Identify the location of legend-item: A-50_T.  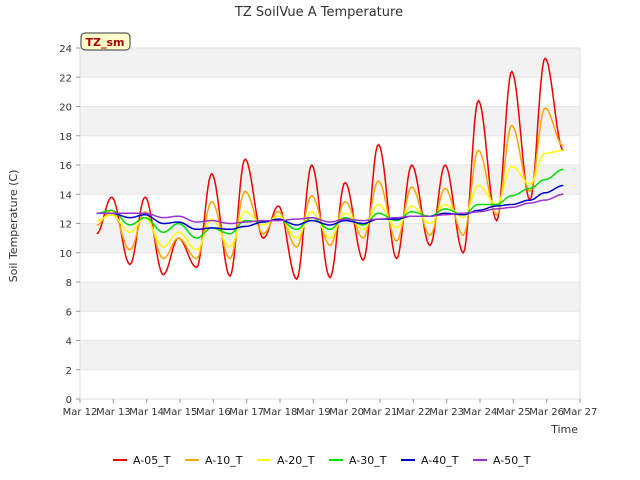
(502, 460).